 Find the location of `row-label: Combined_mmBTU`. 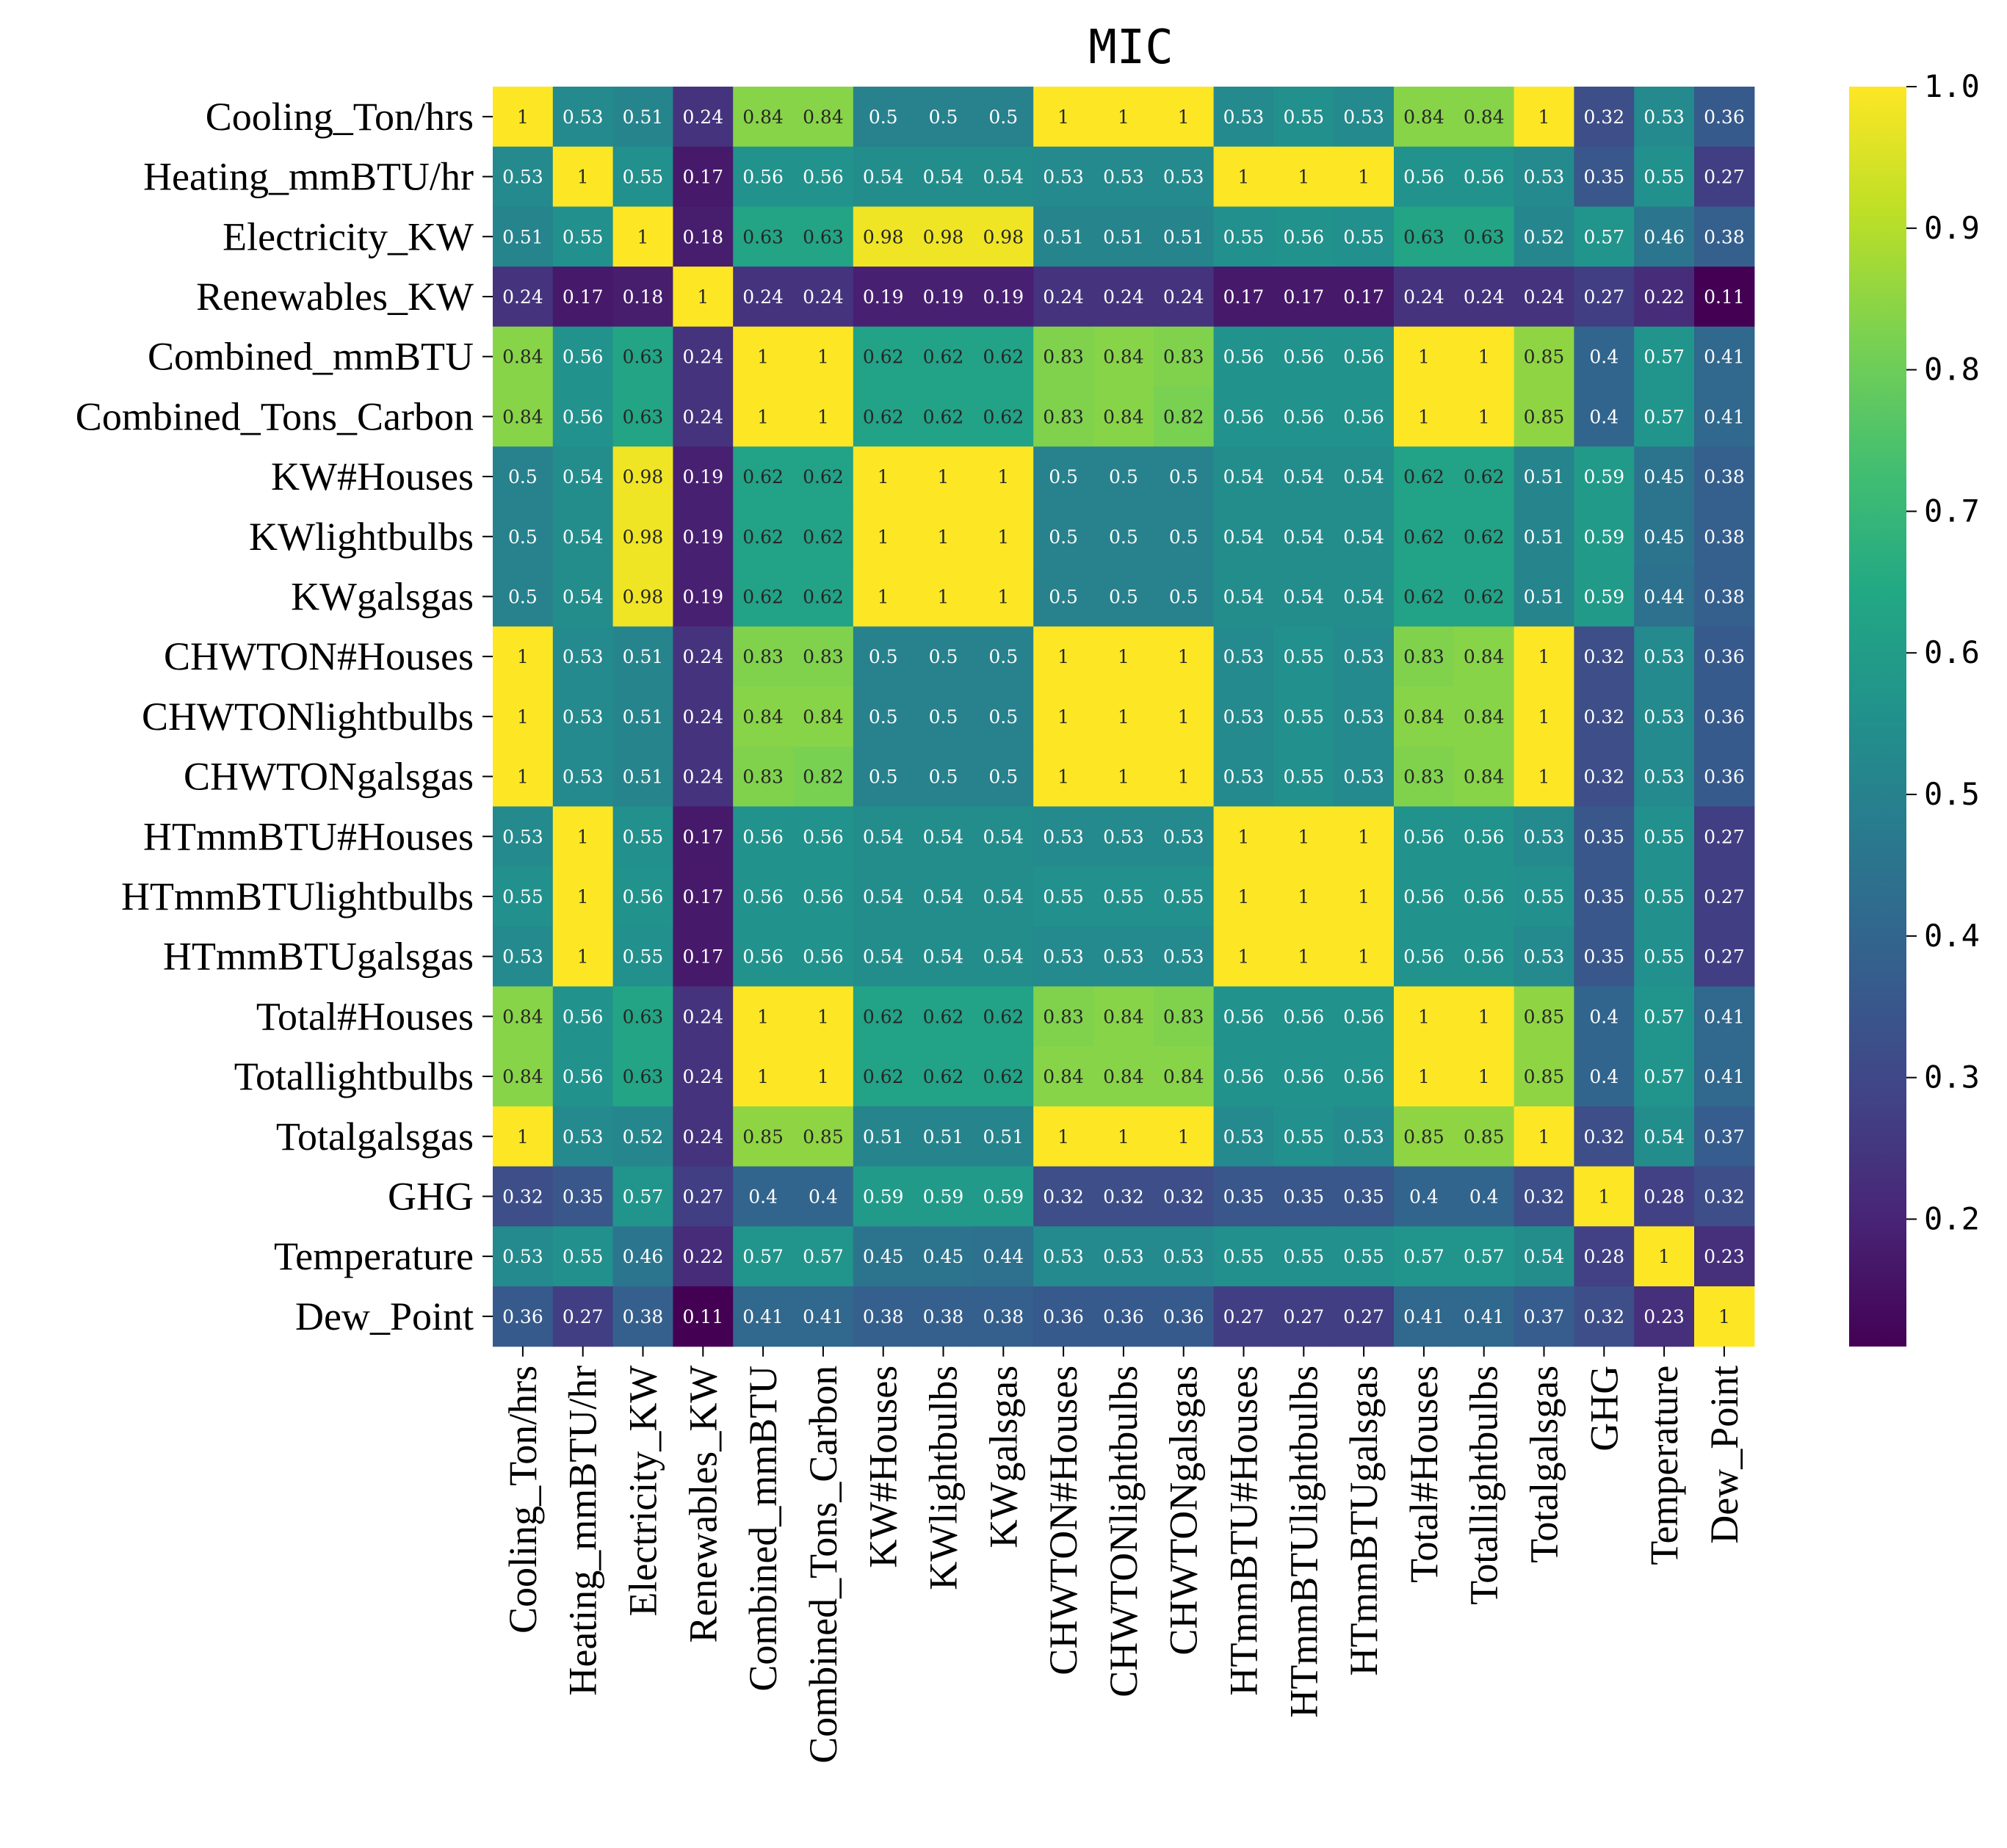

row-label: Combined_mmBTU is located at coordinates (311, 357).